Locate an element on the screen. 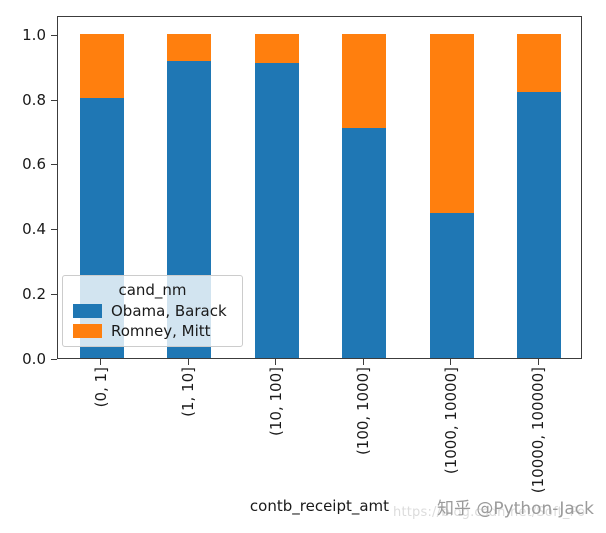  y-tick-label: 0.0 is located at coordinates (34, 358).